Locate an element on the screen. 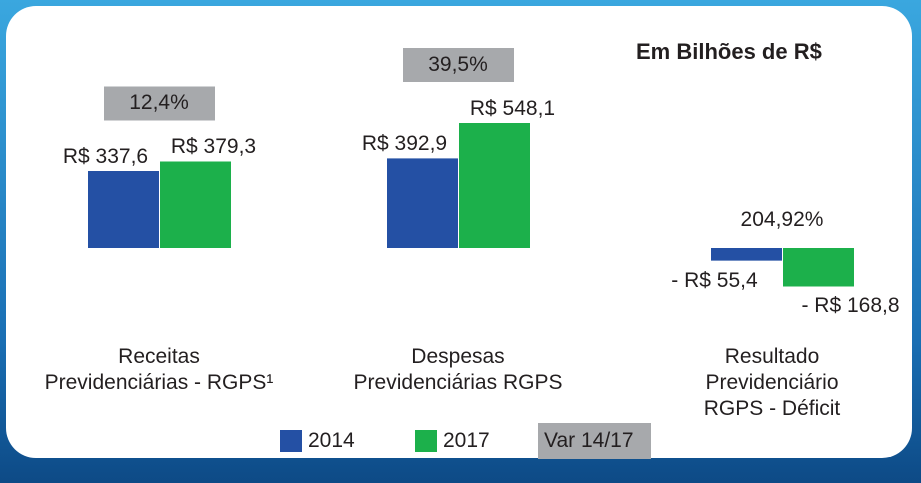 Image resolution: width=921 pixels, height=483 pixels. value-label: - R$ 168,8 is located at coordinates (850, 306).